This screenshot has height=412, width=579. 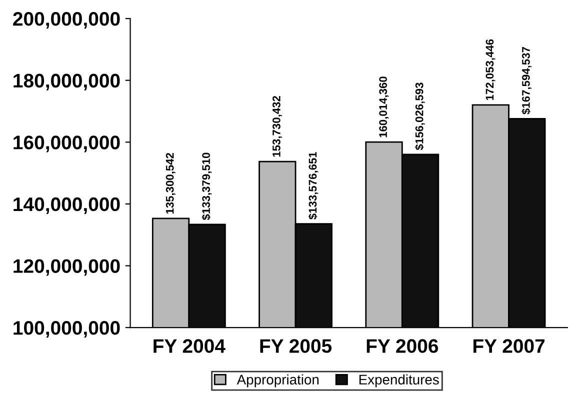 I want to click on x-tick-label: FY 2007, so click(x=509, y=346).